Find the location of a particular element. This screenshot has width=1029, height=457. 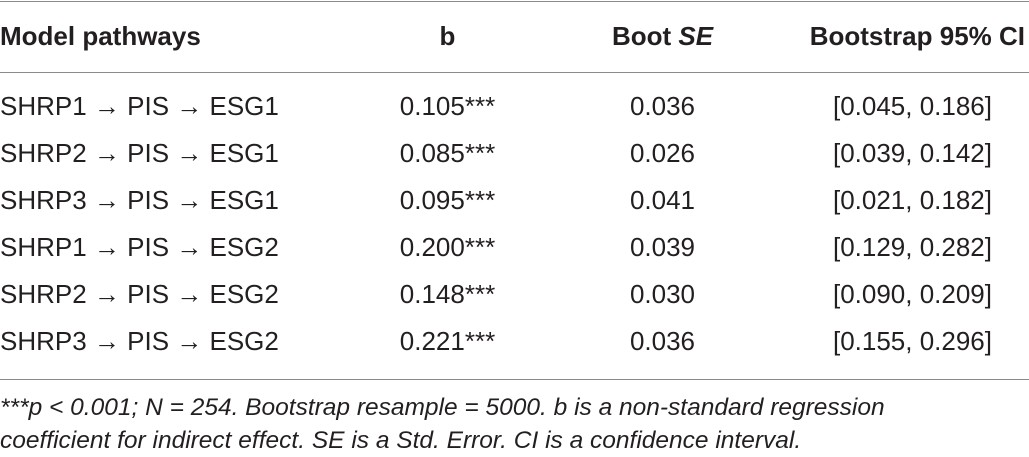

cell-ci: [0.021, 0.182] is located at coordinates (912, 200).